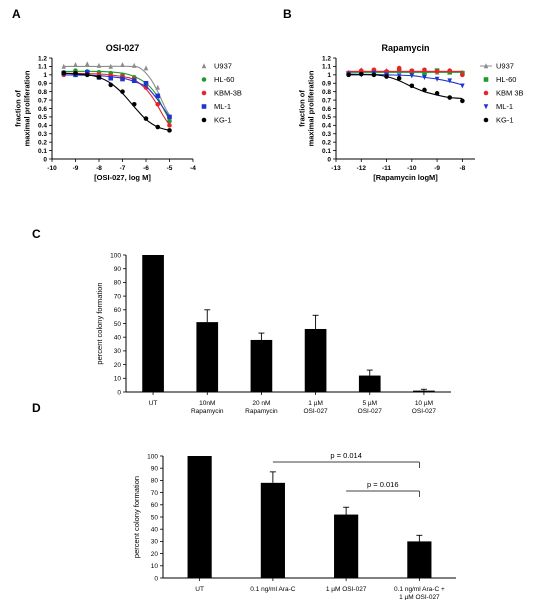 Image resolution: width=549 pixels, height=600 pixels. I want to click on y-tick-label: 0.5, so click(326, 117).